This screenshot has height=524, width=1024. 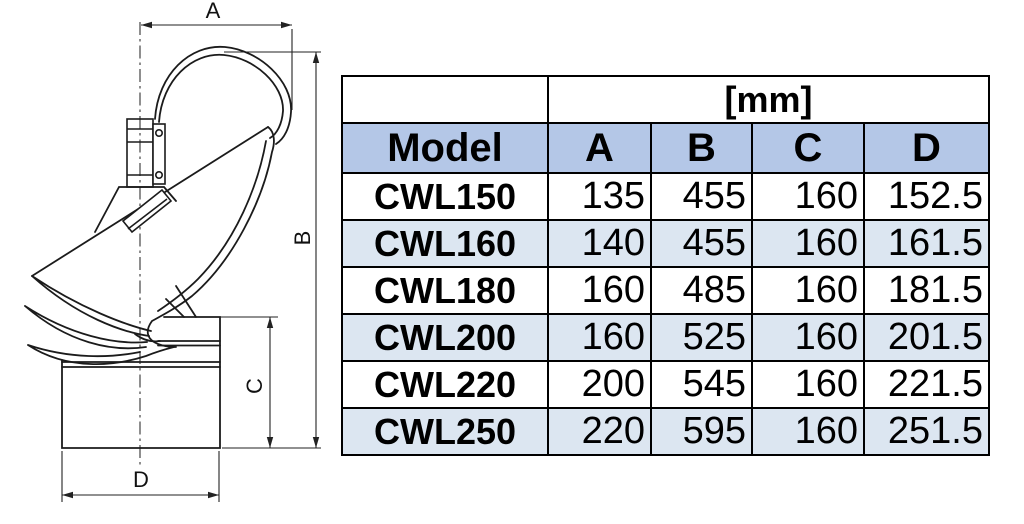 I want to click on model-cell: CWL220, so click(x=445, y=384).